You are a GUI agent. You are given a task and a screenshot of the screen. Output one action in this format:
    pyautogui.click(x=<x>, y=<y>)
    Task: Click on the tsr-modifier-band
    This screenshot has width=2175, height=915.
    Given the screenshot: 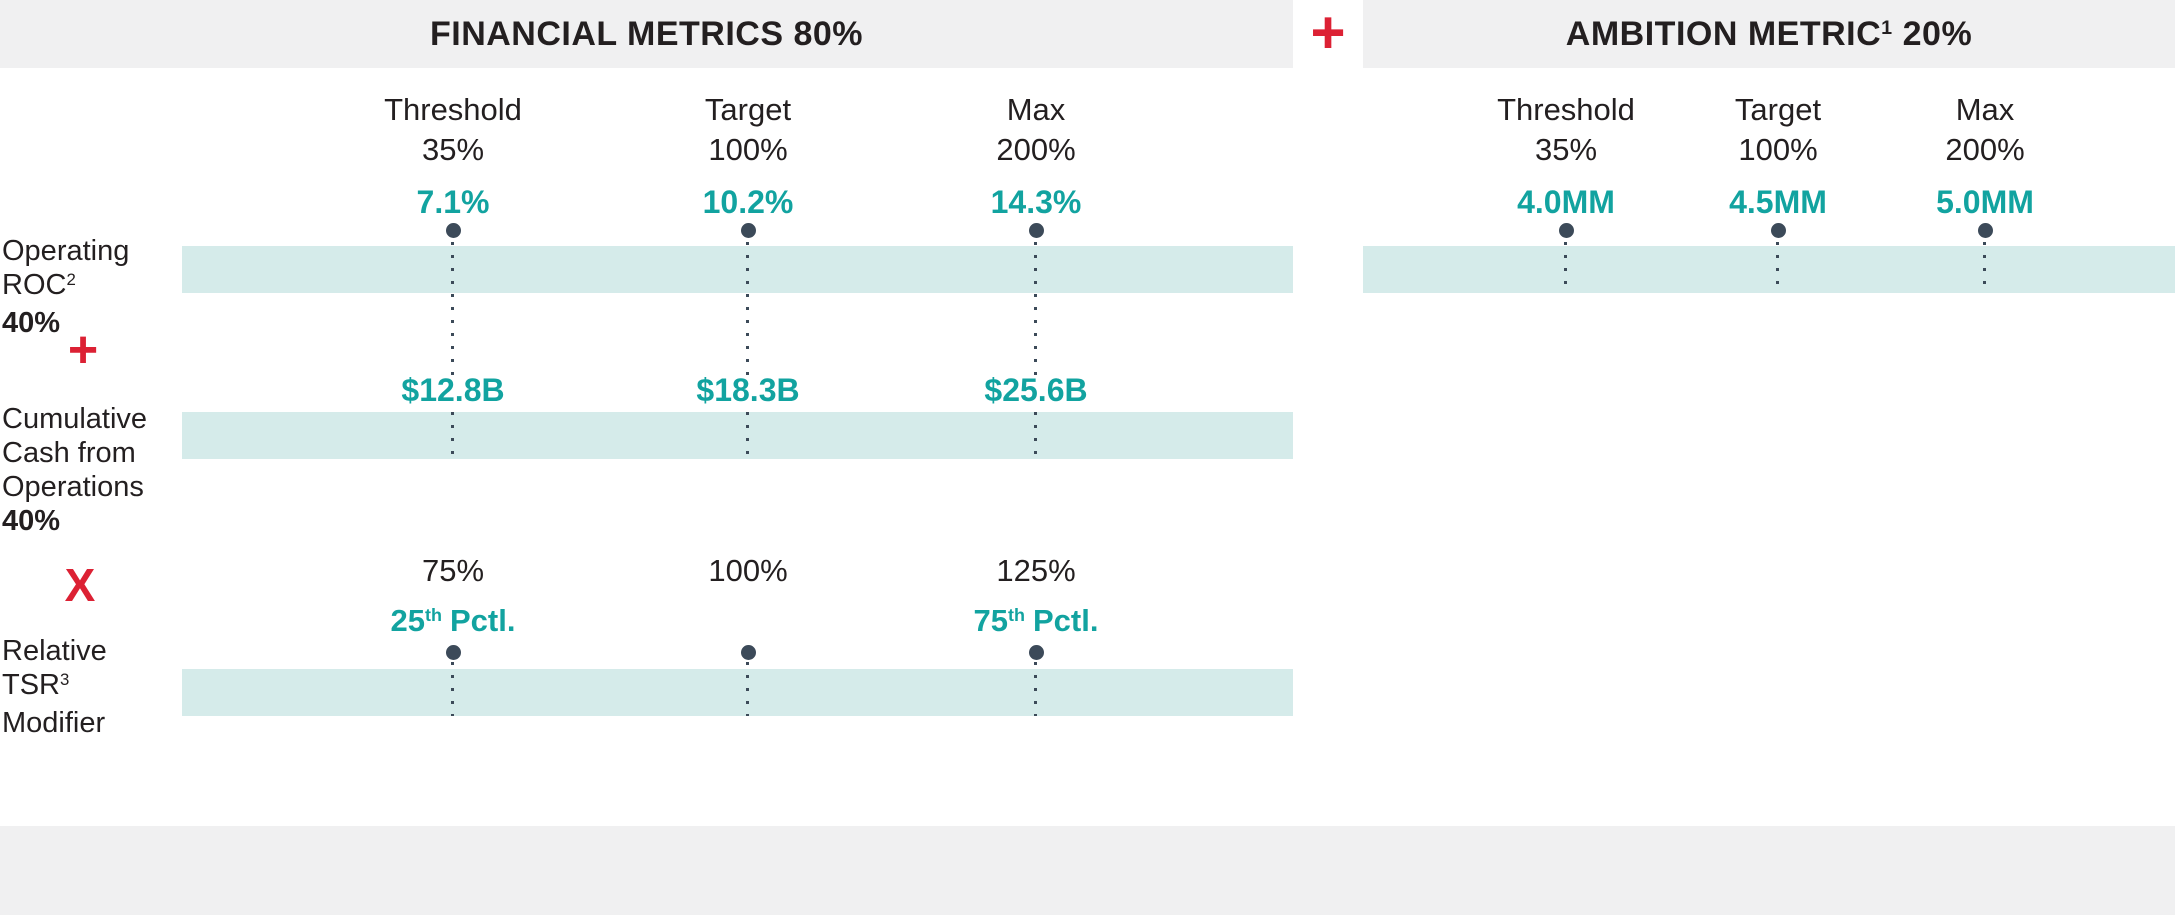 What is the action you would take?
    pyautogui.click(x=737, y=692)
    